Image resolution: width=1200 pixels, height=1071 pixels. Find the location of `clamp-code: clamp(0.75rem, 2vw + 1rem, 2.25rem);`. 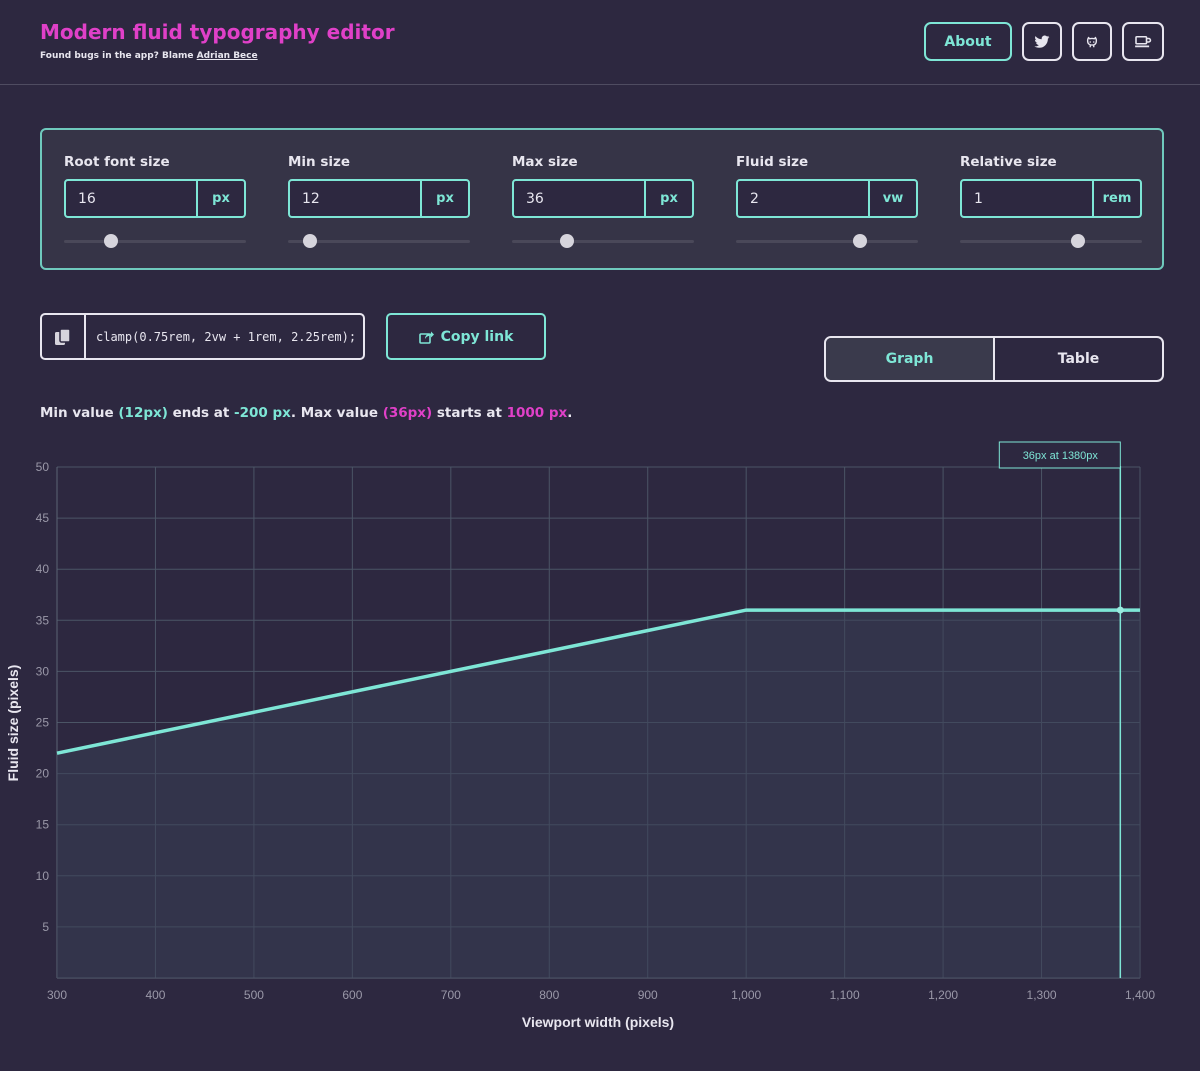

clamp-code: clamp(0.75rem, 2vw + 1rem, 2.25rem); is located at coordinates (226, 336).